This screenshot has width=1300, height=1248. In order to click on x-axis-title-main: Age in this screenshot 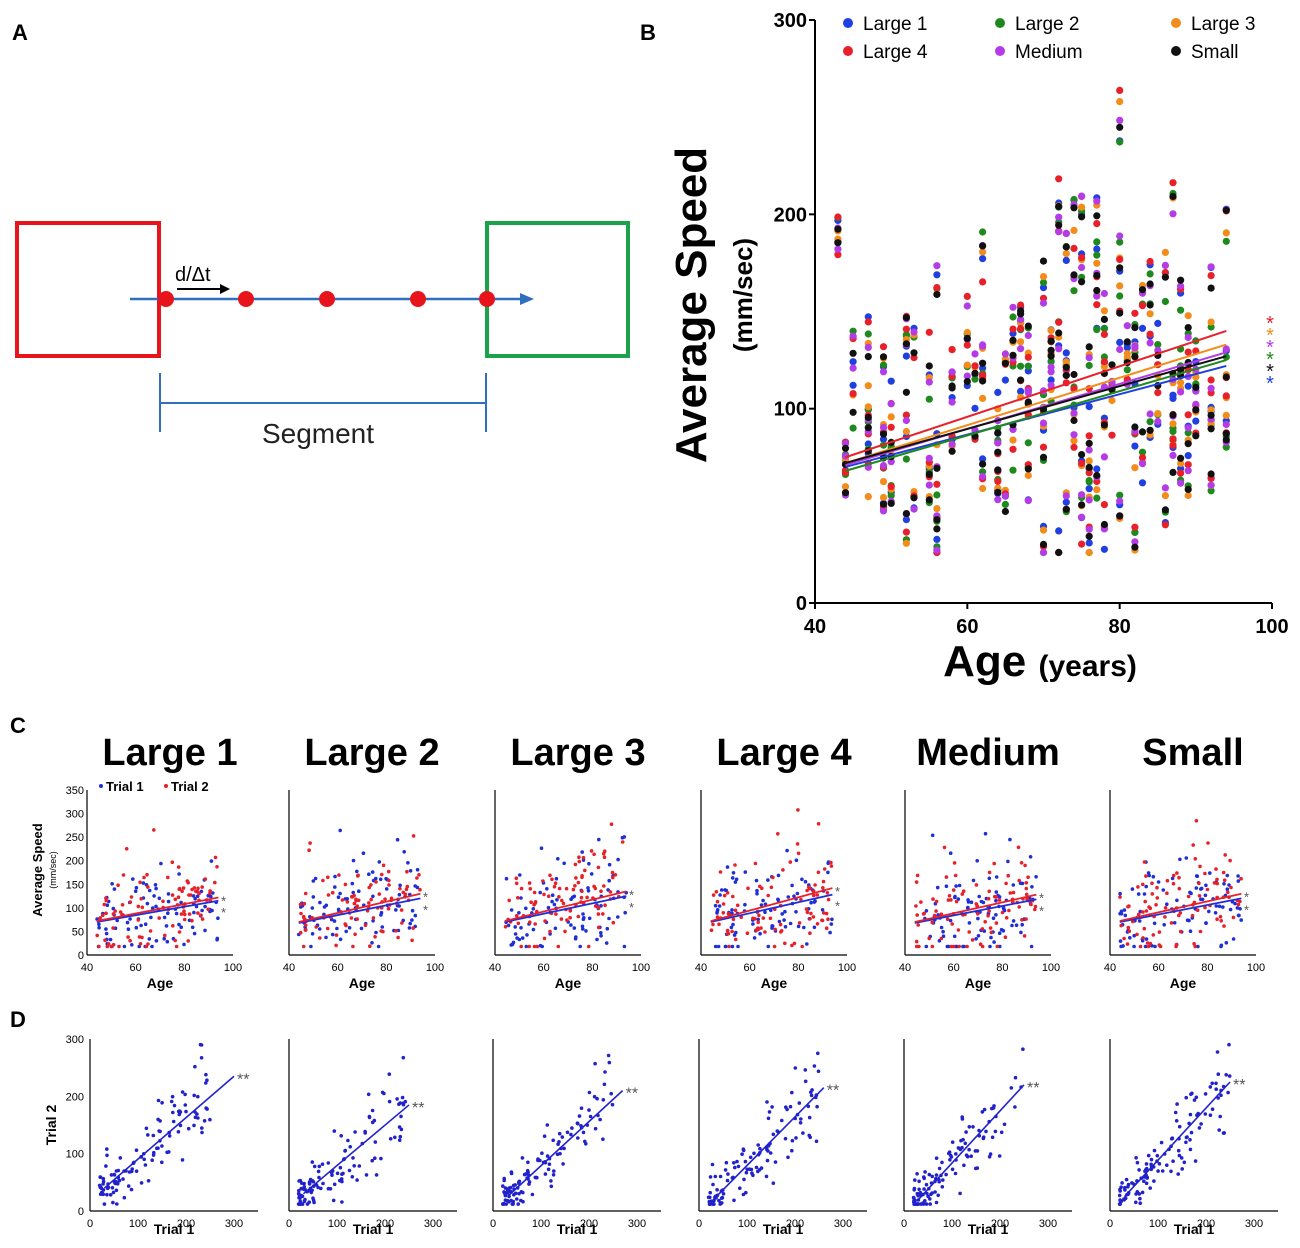, I will do `click(990, 661)`.